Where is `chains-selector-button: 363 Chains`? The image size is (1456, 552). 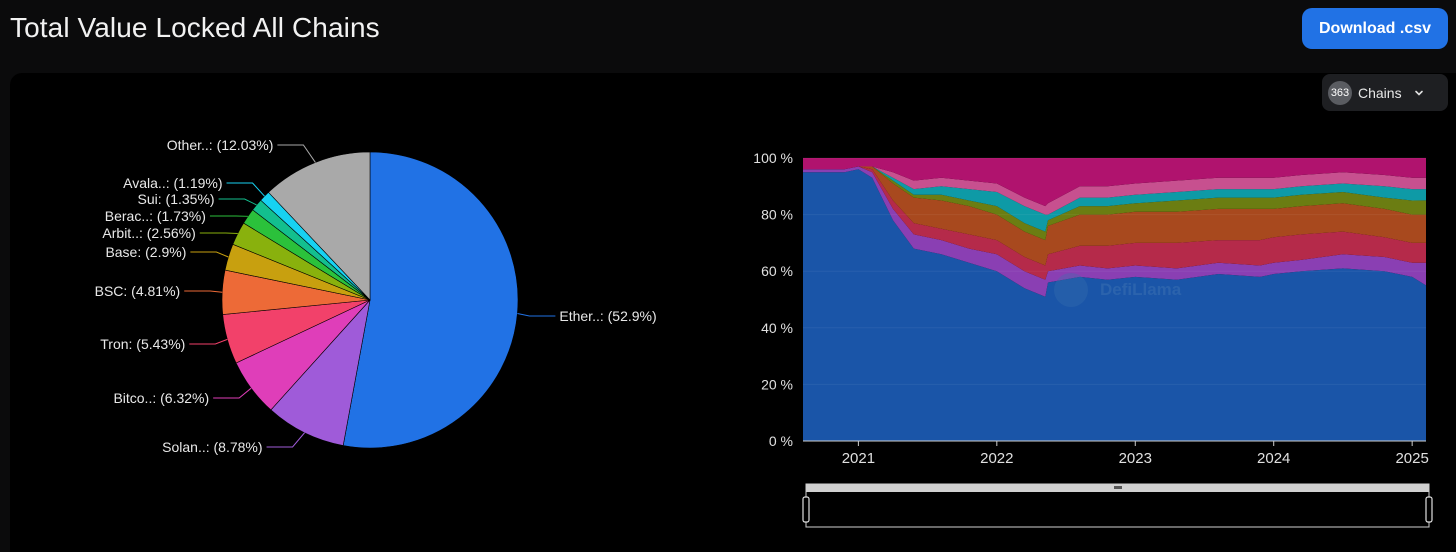
chains-selector-button: 363 Chains is located at coordinates (1385, 92).